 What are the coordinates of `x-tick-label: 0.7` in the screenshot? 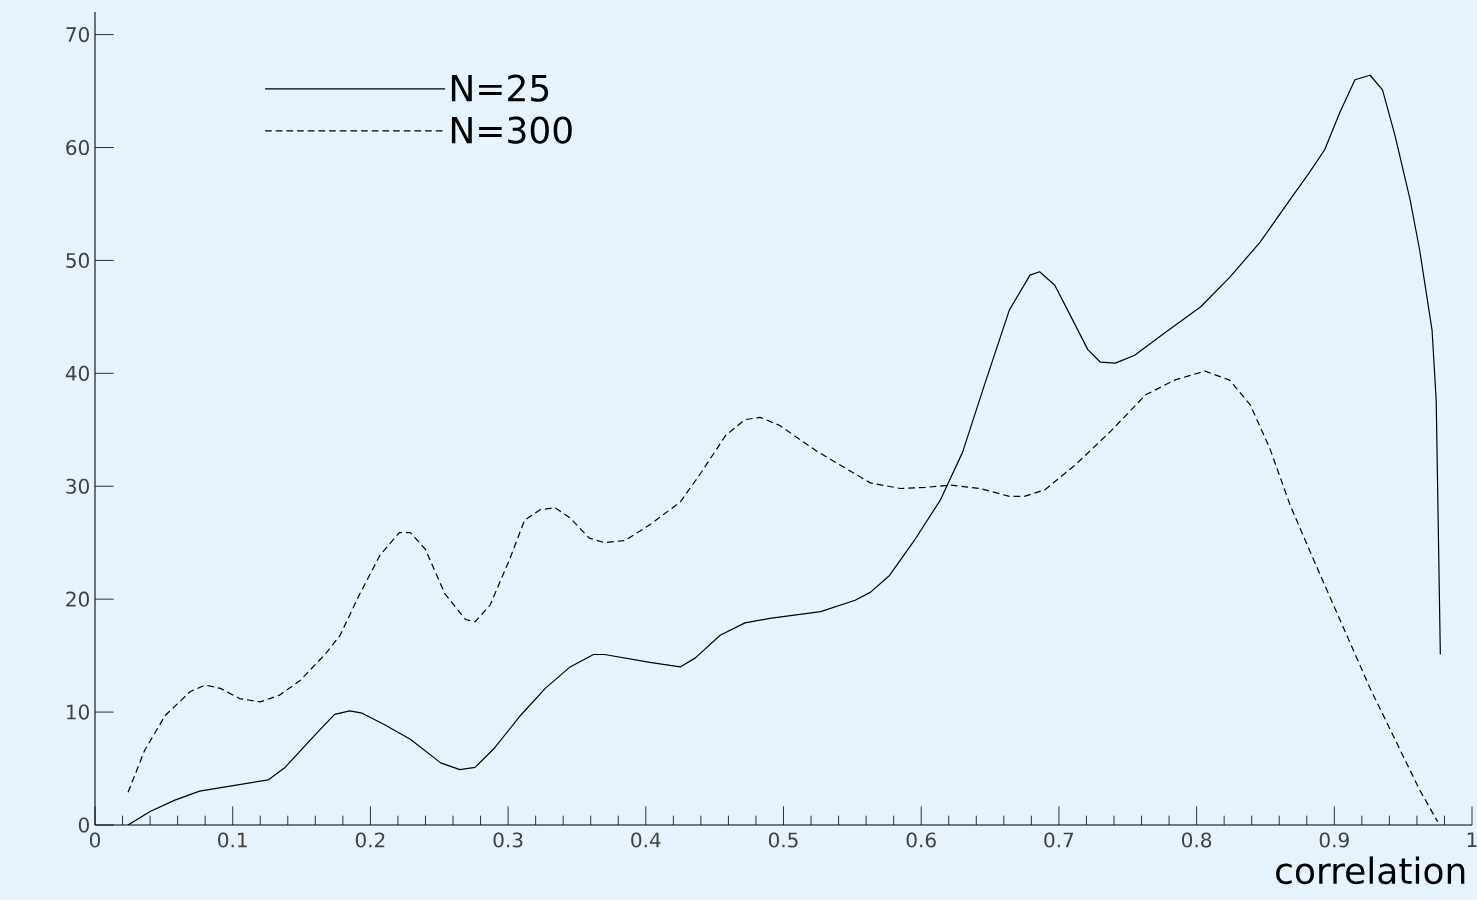 It's located at (1059, 840).